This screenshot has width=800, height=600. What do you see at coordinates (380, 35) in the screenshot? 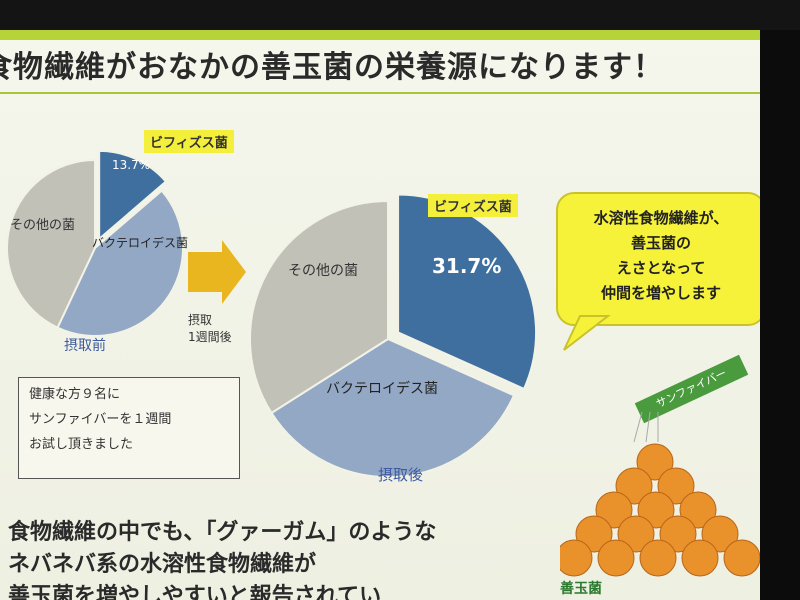
I see `title-accent-bar` at bounding box center [380, 35].